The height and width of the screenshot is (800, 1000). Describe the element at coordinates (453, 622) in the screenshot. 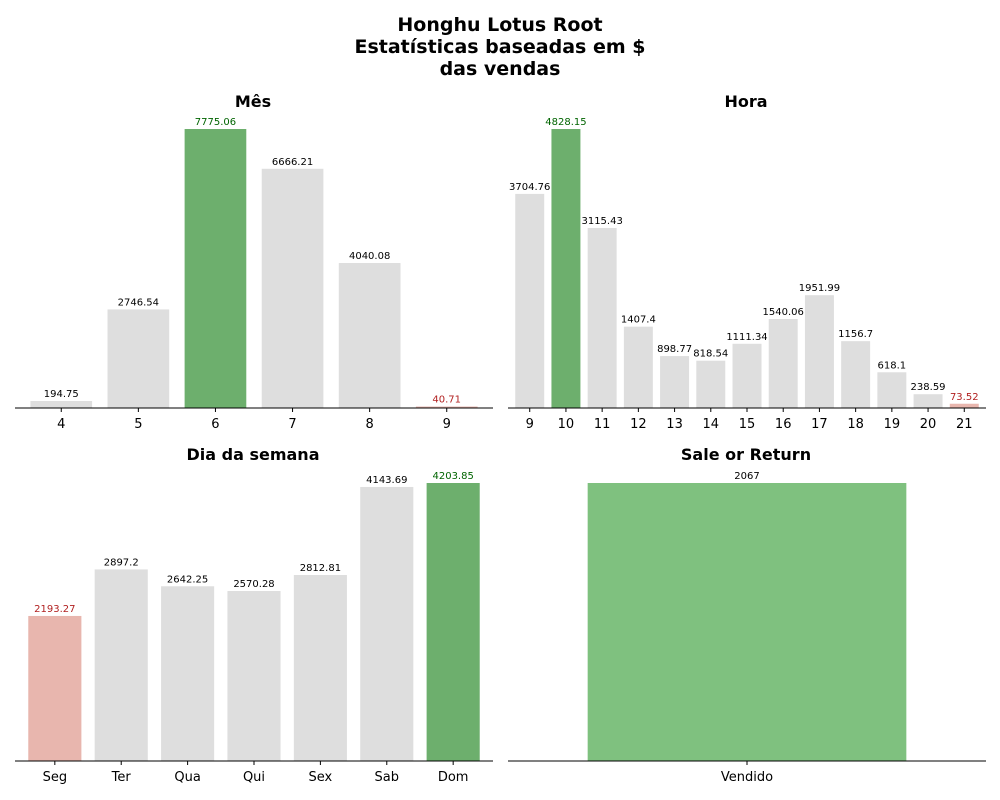

I see `bar-weekday-Dom` at that location.